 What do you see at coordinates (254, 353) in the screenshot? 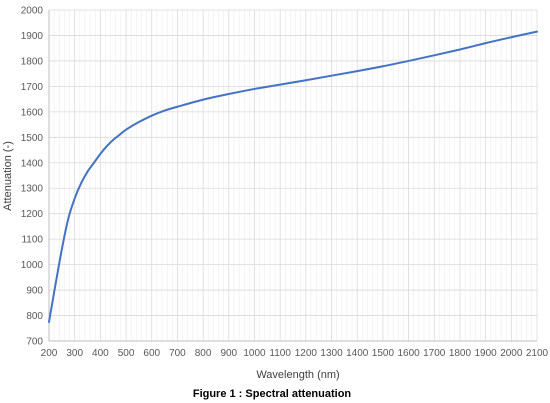
I see `x-tick-label: 1000` at bounding box center [254, 353].